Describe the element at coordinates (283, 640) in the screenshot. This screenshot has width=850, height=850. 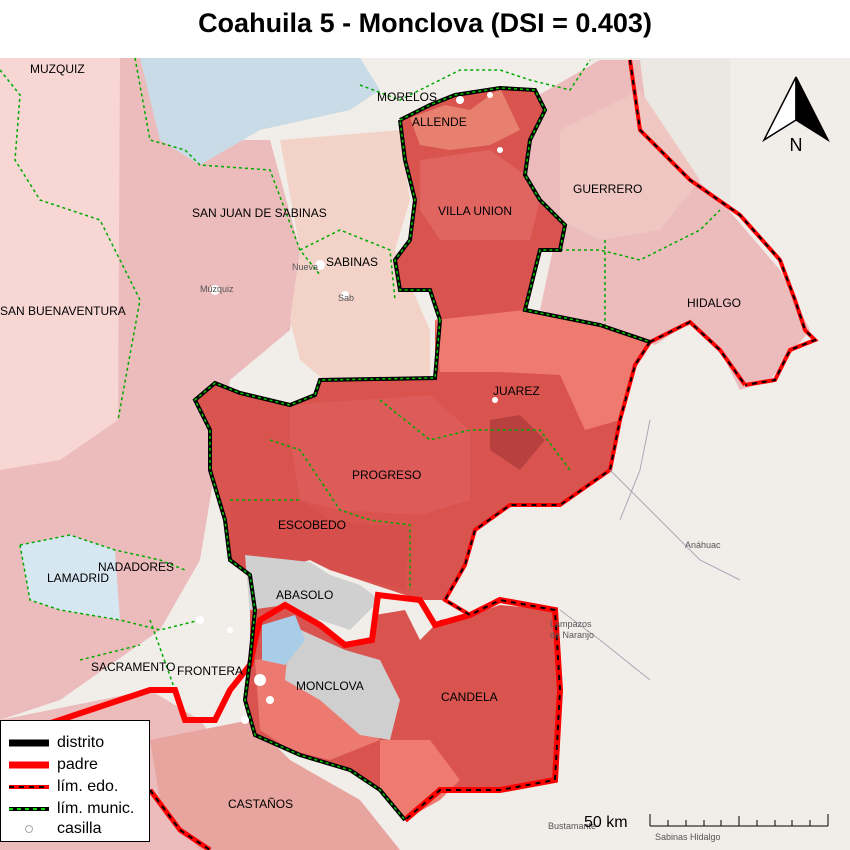
I see `reservoir-monclova` at that location.